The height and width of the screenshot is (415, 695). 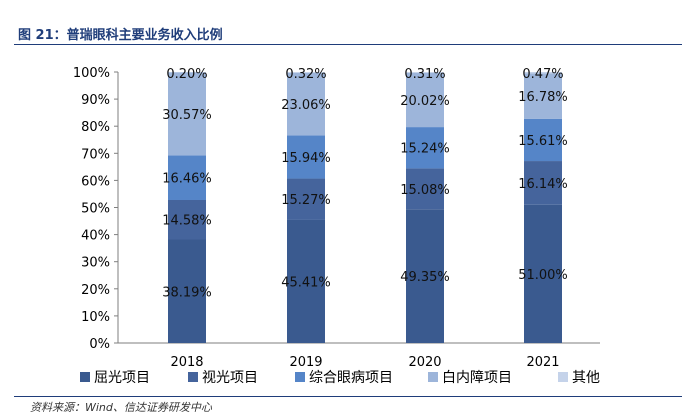 I want to click on data-label: 16.14%, so click(x=543, y=184).